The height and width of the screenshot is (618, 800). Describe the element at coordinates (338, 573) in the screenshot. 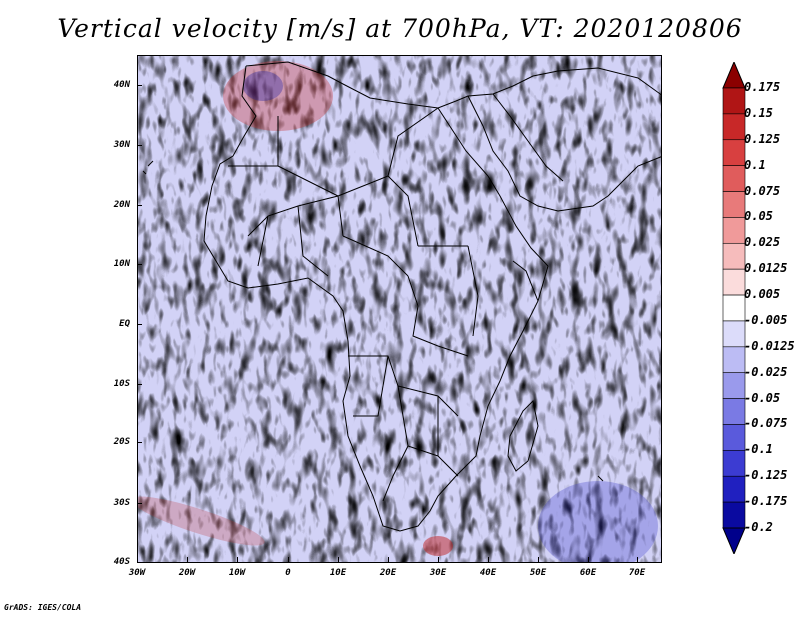

I see `lon-label-10e: 10E` at that location.